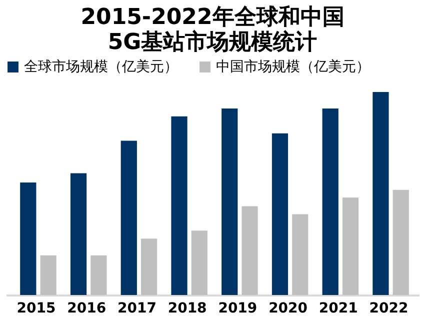 The height and width of the screenshot is (321, 425). Describe the element at coordinates (86, 308) in the screenshot. I see `x-tick-label: 2016` at that location.